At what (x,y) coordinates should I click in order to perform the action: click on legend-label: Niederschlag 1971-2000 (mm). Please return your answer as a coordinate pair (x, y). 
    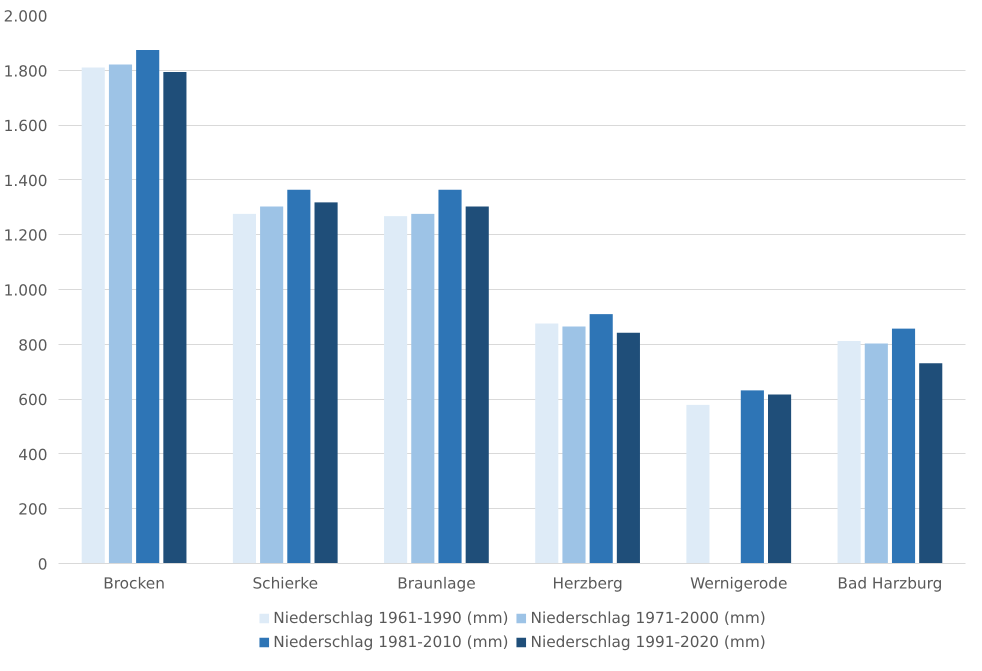
    Looking at the image, I should click on (648, 618).